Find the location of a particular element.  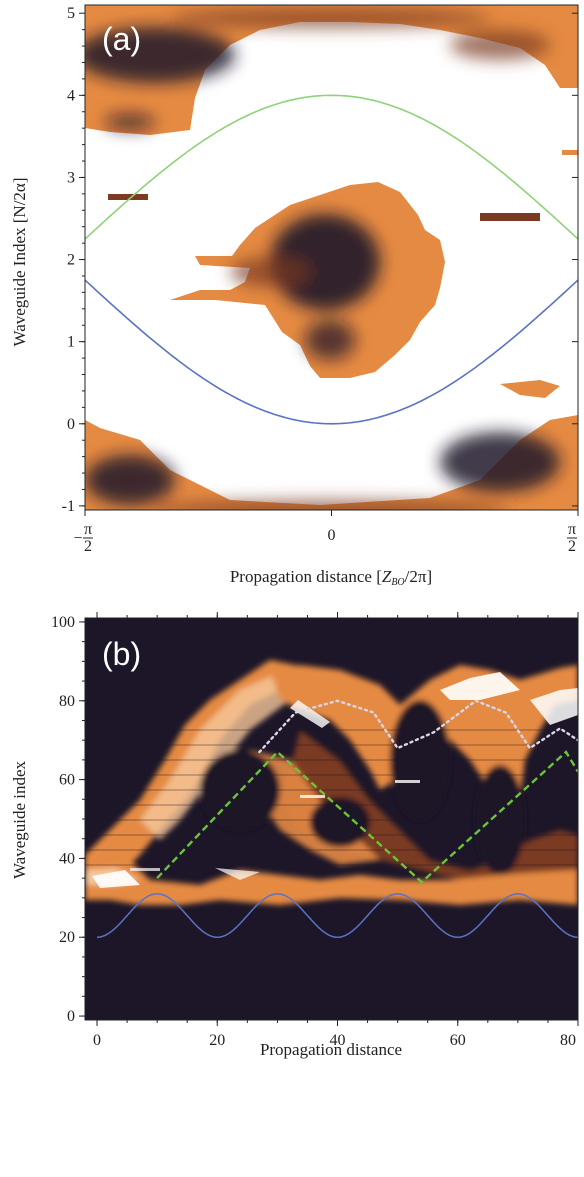

series-line-solid is located at coordinates (337, 915).